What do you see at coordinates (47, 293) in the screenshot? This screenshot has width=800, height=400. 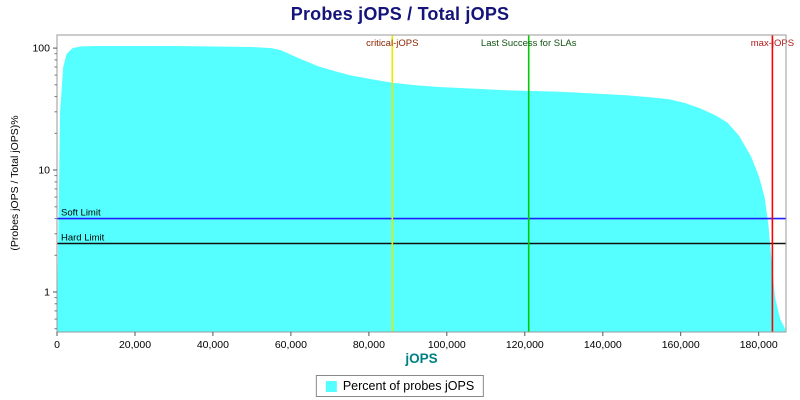 I see `y-tick-label: 1` at bounding box center [47, 293].